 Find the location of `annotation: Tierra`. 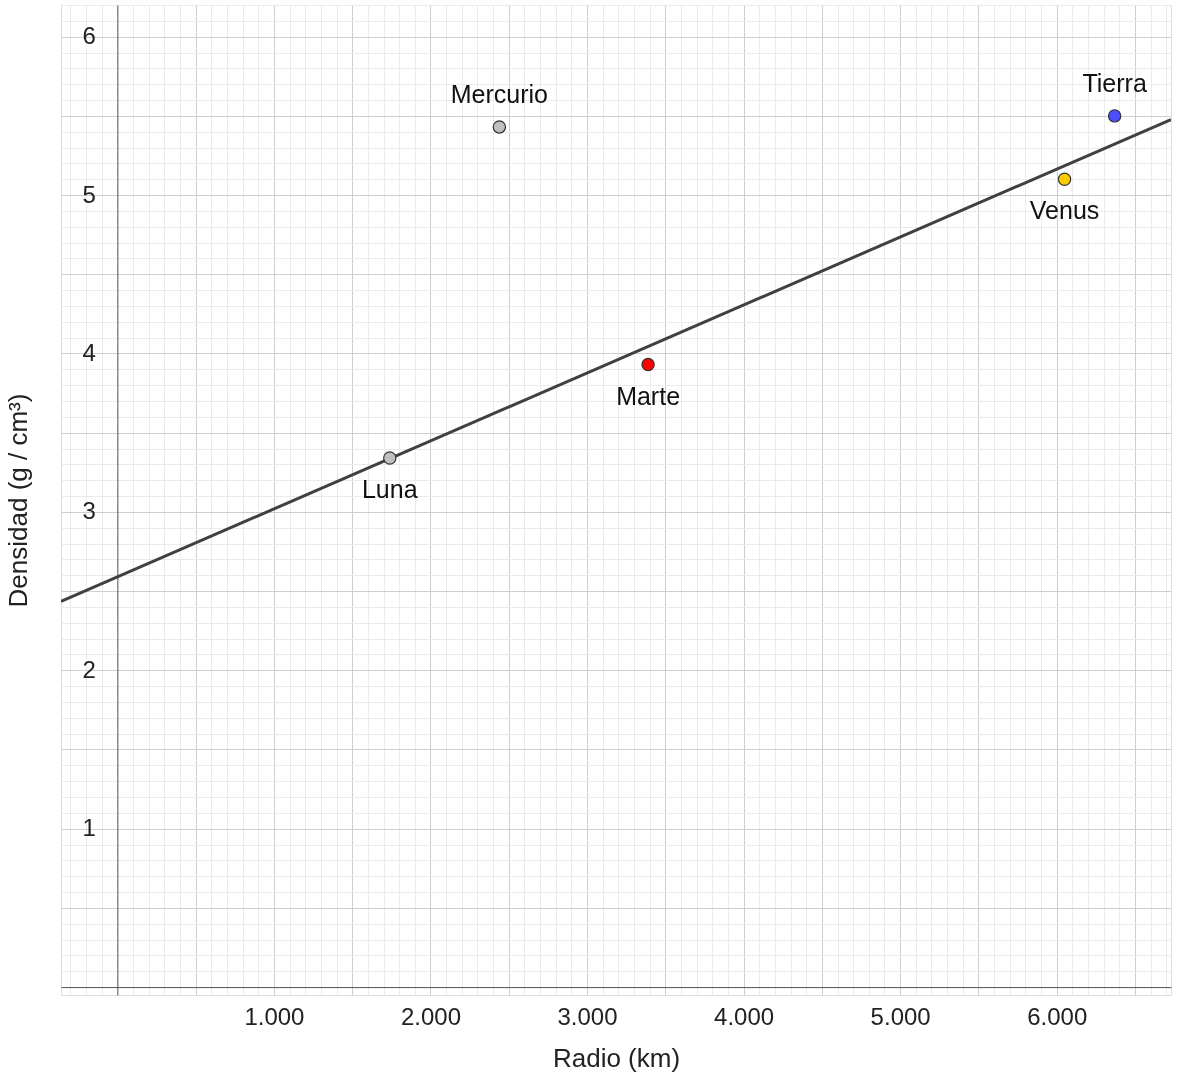

annotation: Tierra is located at coordinates (1114, 82).